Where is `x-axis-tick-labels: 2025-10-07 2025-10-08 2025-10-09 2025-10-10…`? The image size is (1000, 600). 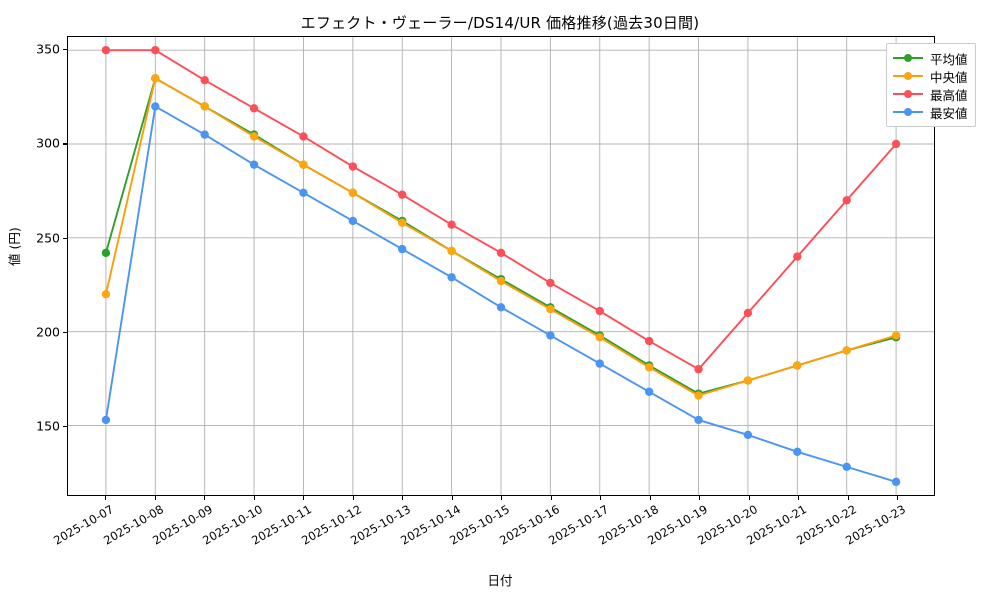
x-axis-tick-labels: 2025-10-07 2025-10-08 2025-10-09 2025-10-10… is located at coordinates (493, 533).